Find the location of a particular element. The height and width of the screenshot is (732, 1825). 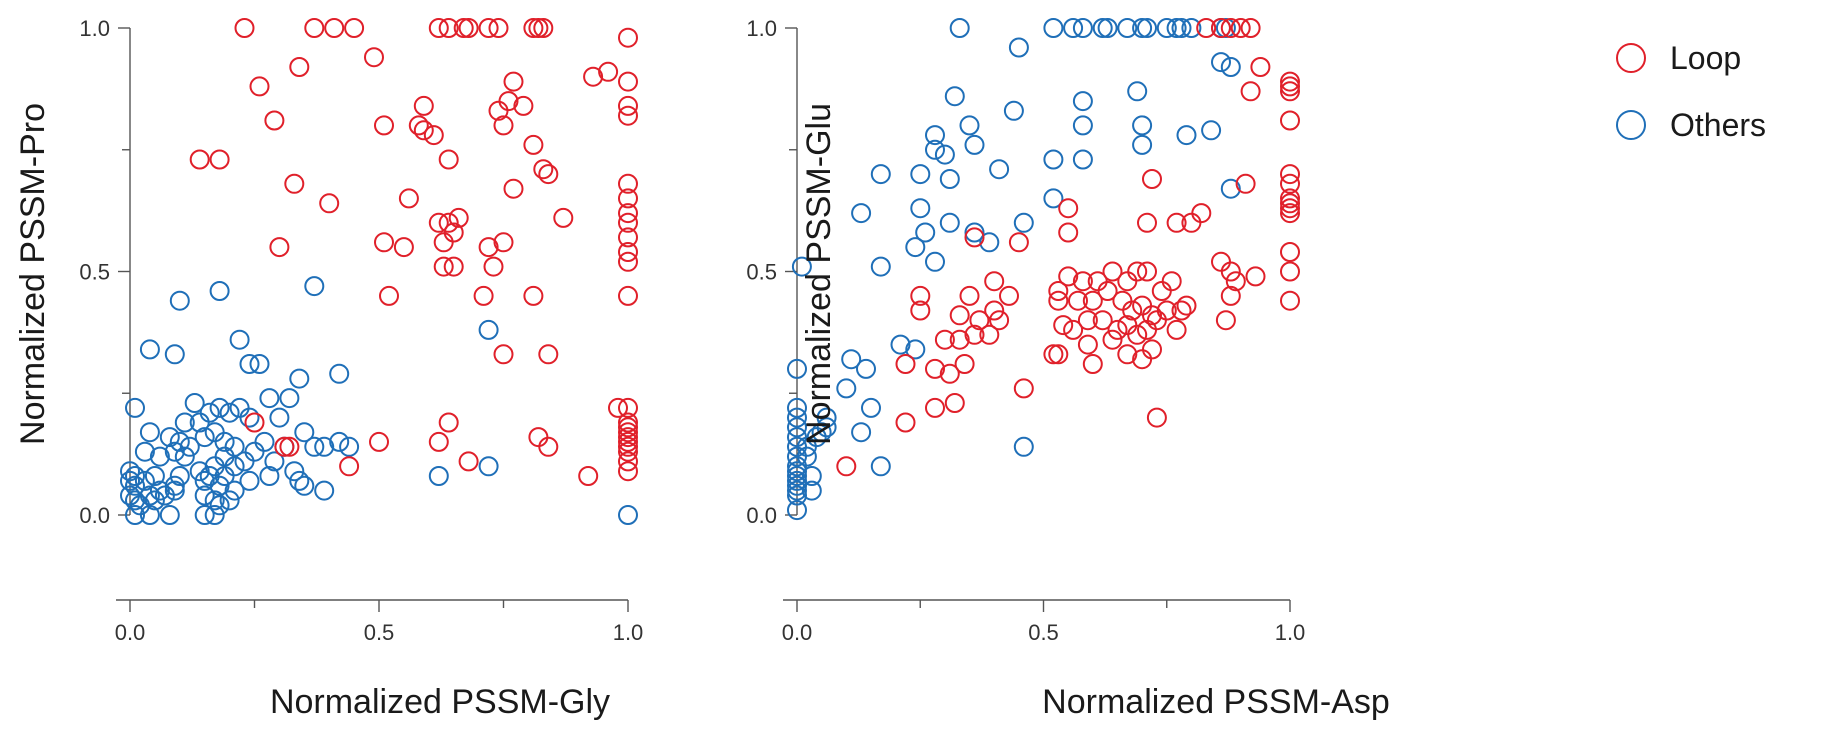

legend-item-loop: Loop is located at coordinates (1678, 58).